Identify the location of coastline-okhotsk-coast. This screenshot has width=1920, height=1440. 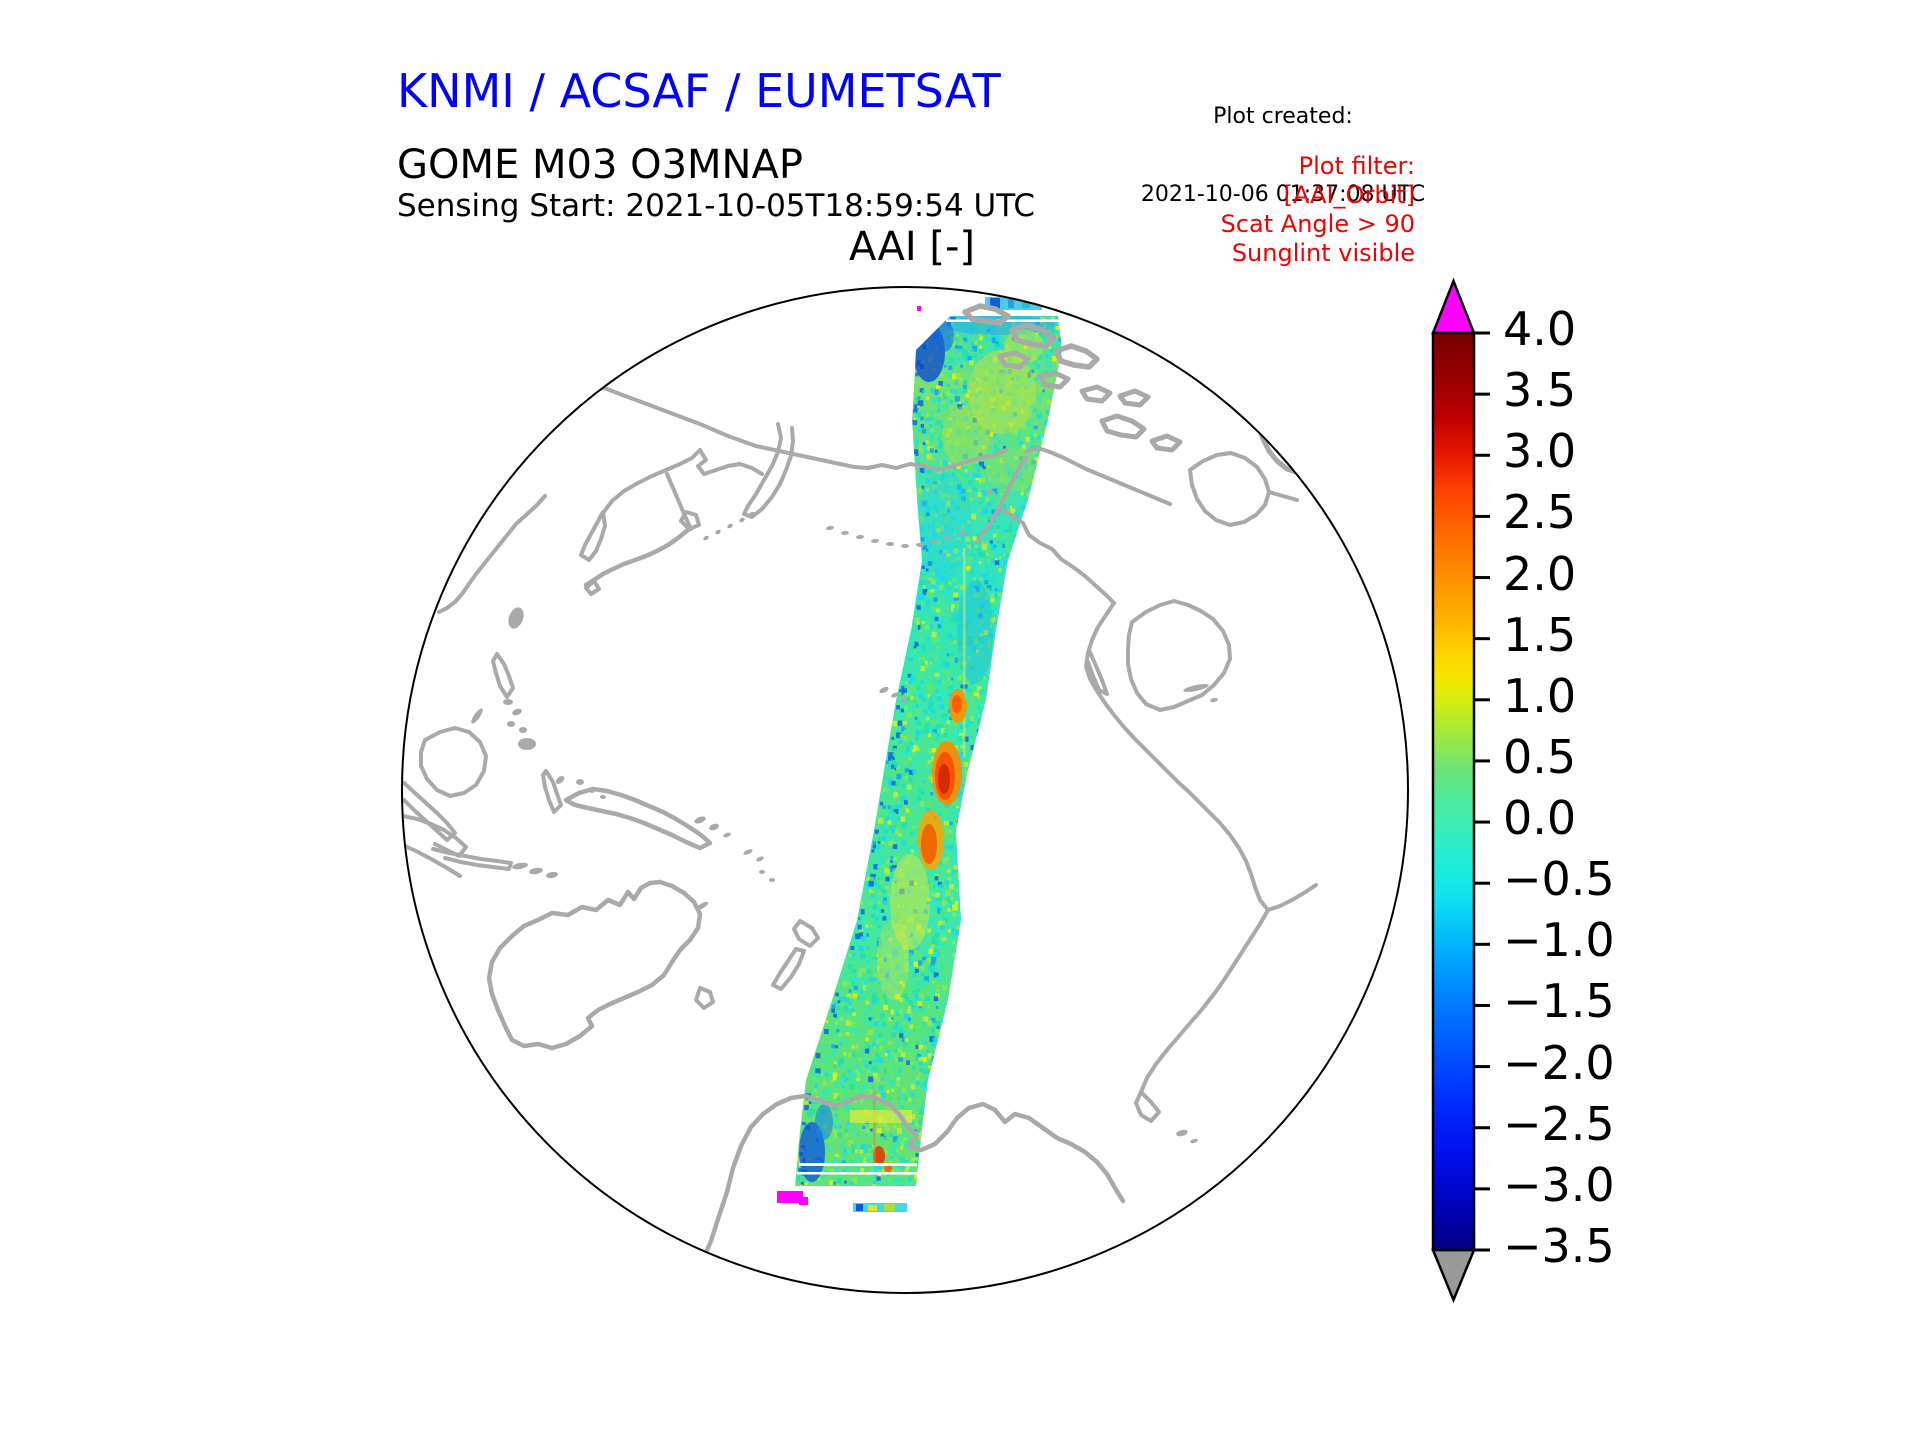
(730, 462).